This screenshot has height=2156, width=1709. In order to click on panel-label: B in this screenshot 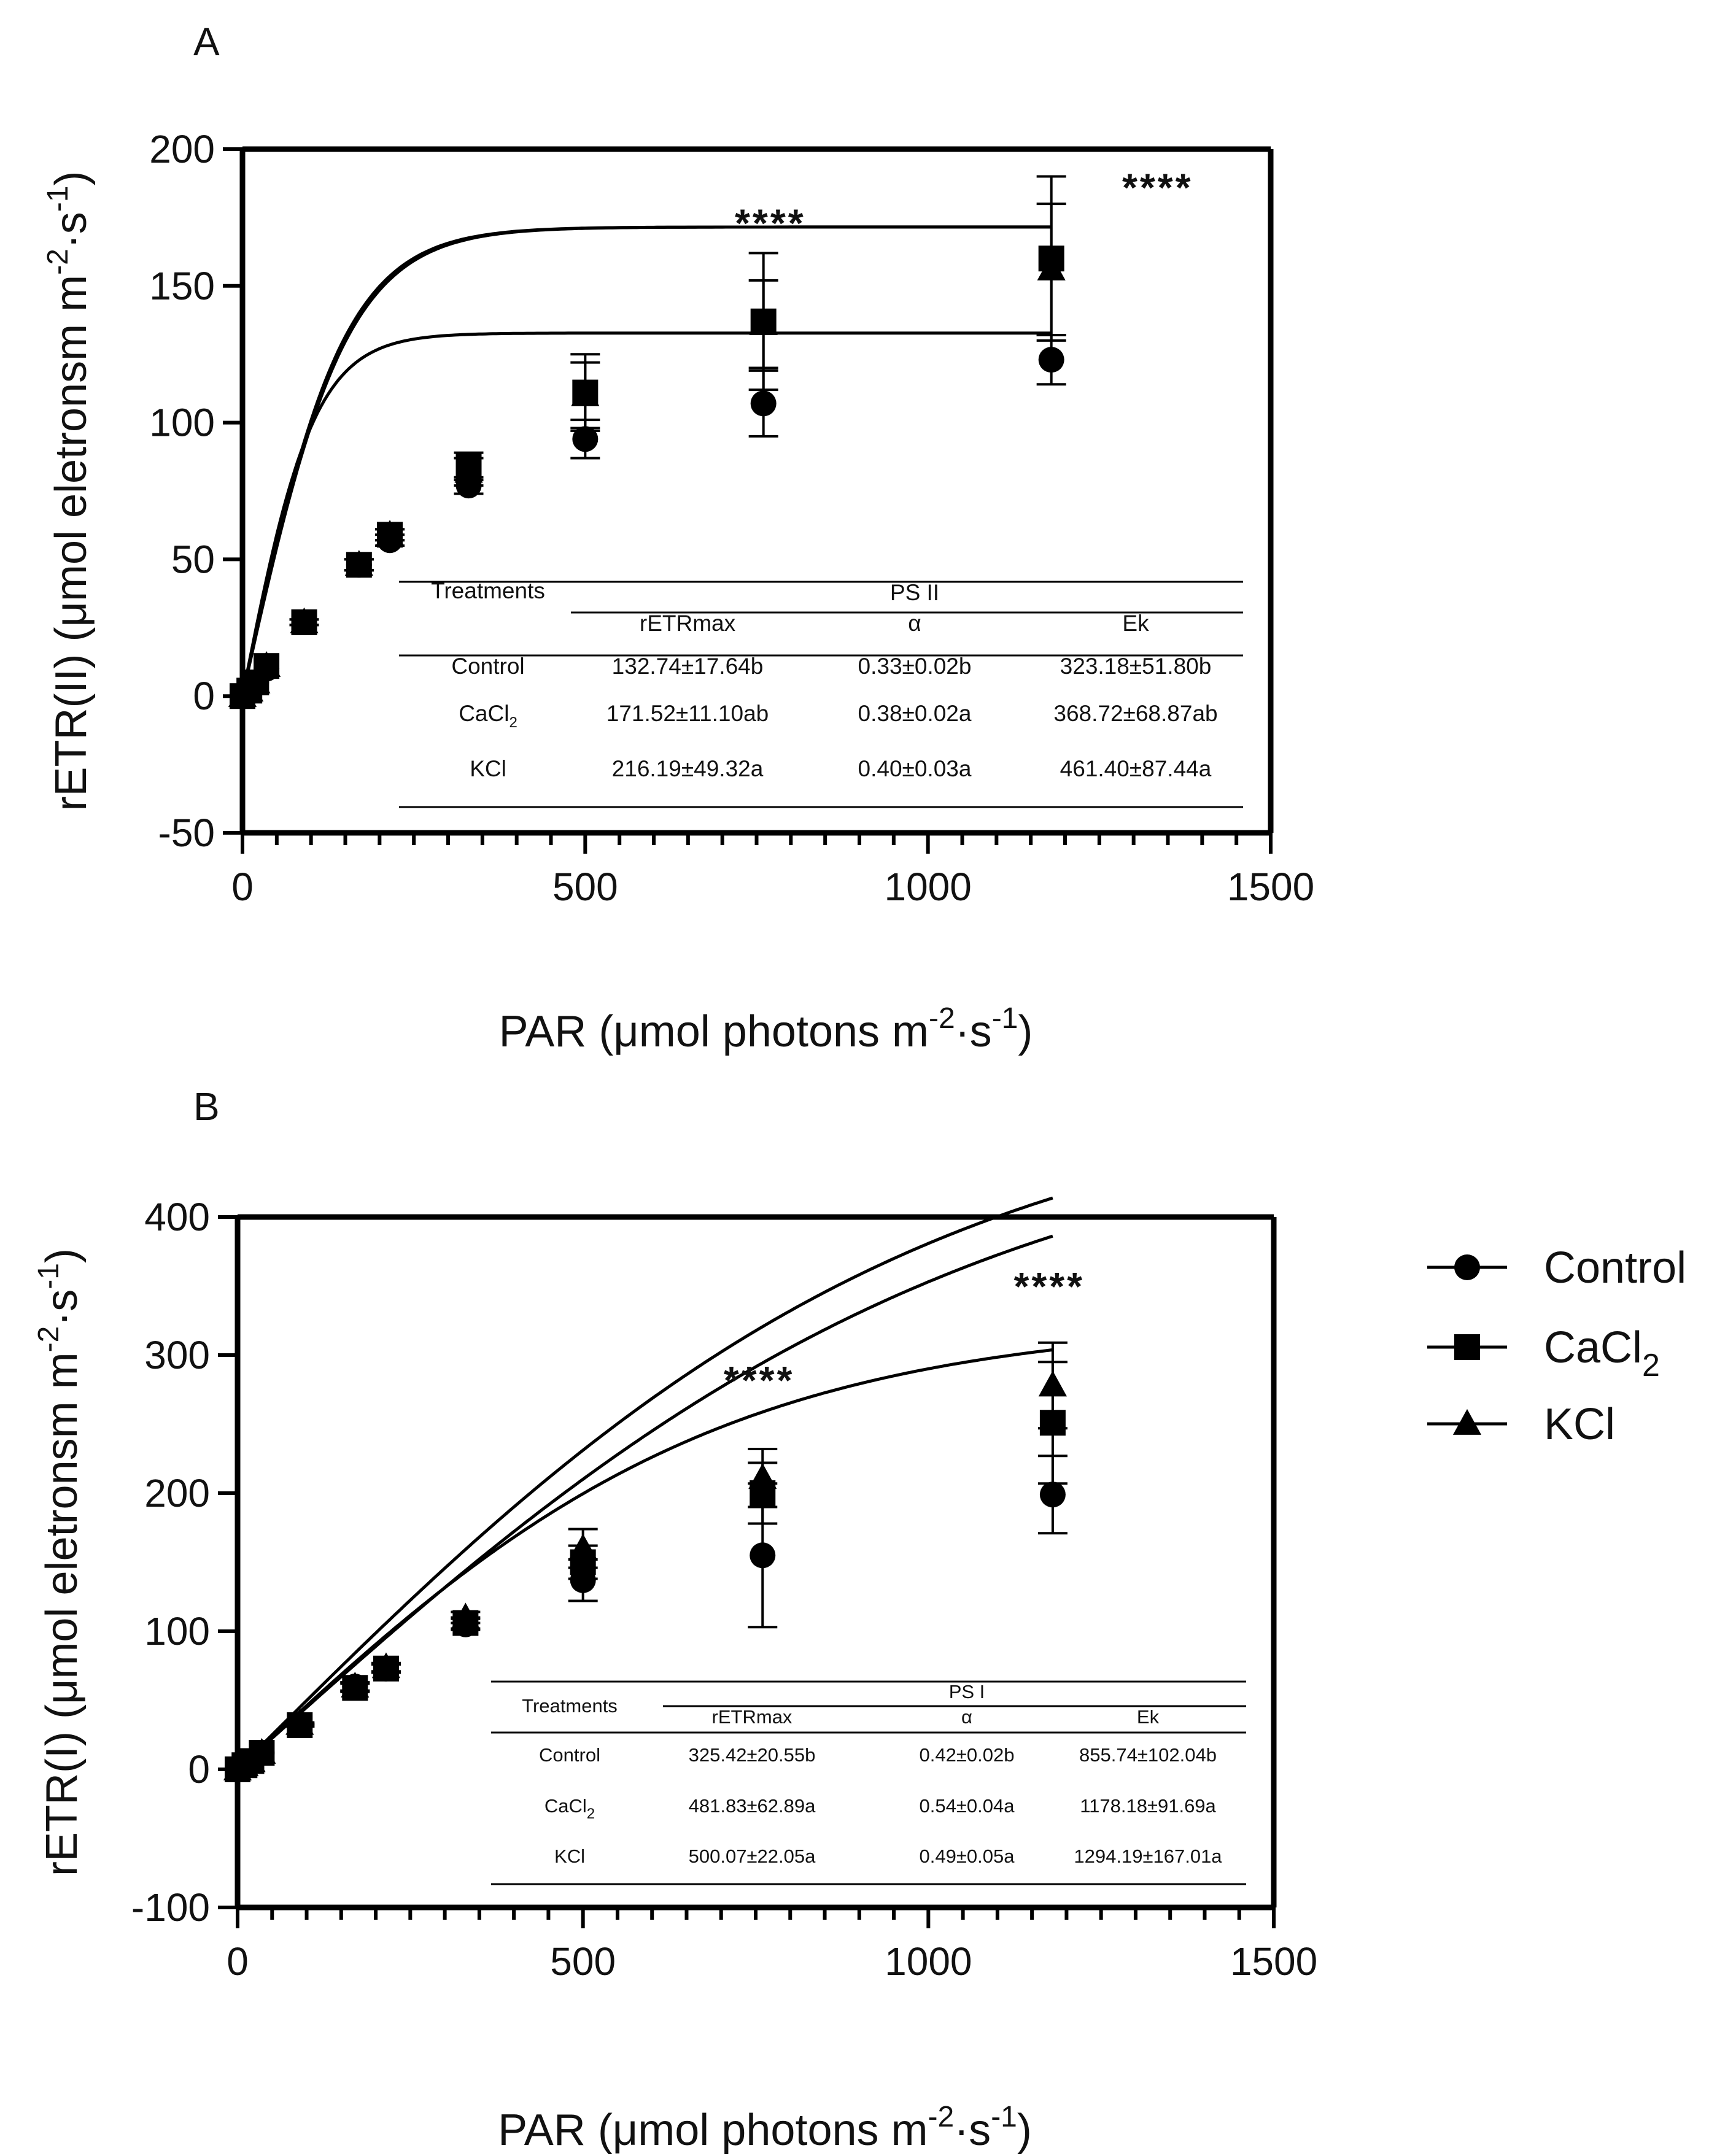, I will do `click(206, 1106)`.